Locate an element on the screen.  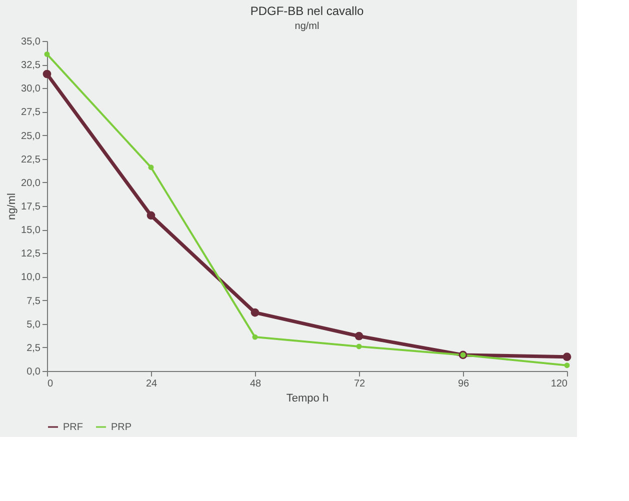
y-tick-label: 35,0 is located at coordinates (31, 42).